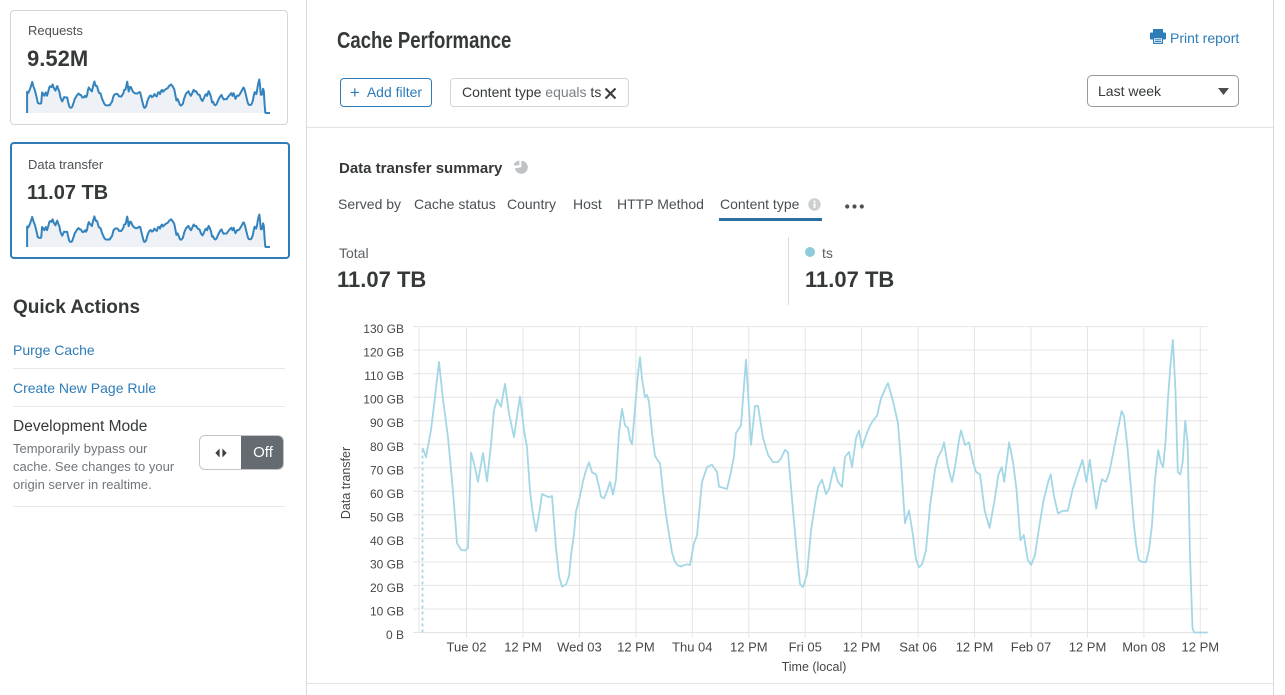  Describe the element at coordinates (383, 400) in the screenshot. I see `svg-text: 100 GB` at that location.